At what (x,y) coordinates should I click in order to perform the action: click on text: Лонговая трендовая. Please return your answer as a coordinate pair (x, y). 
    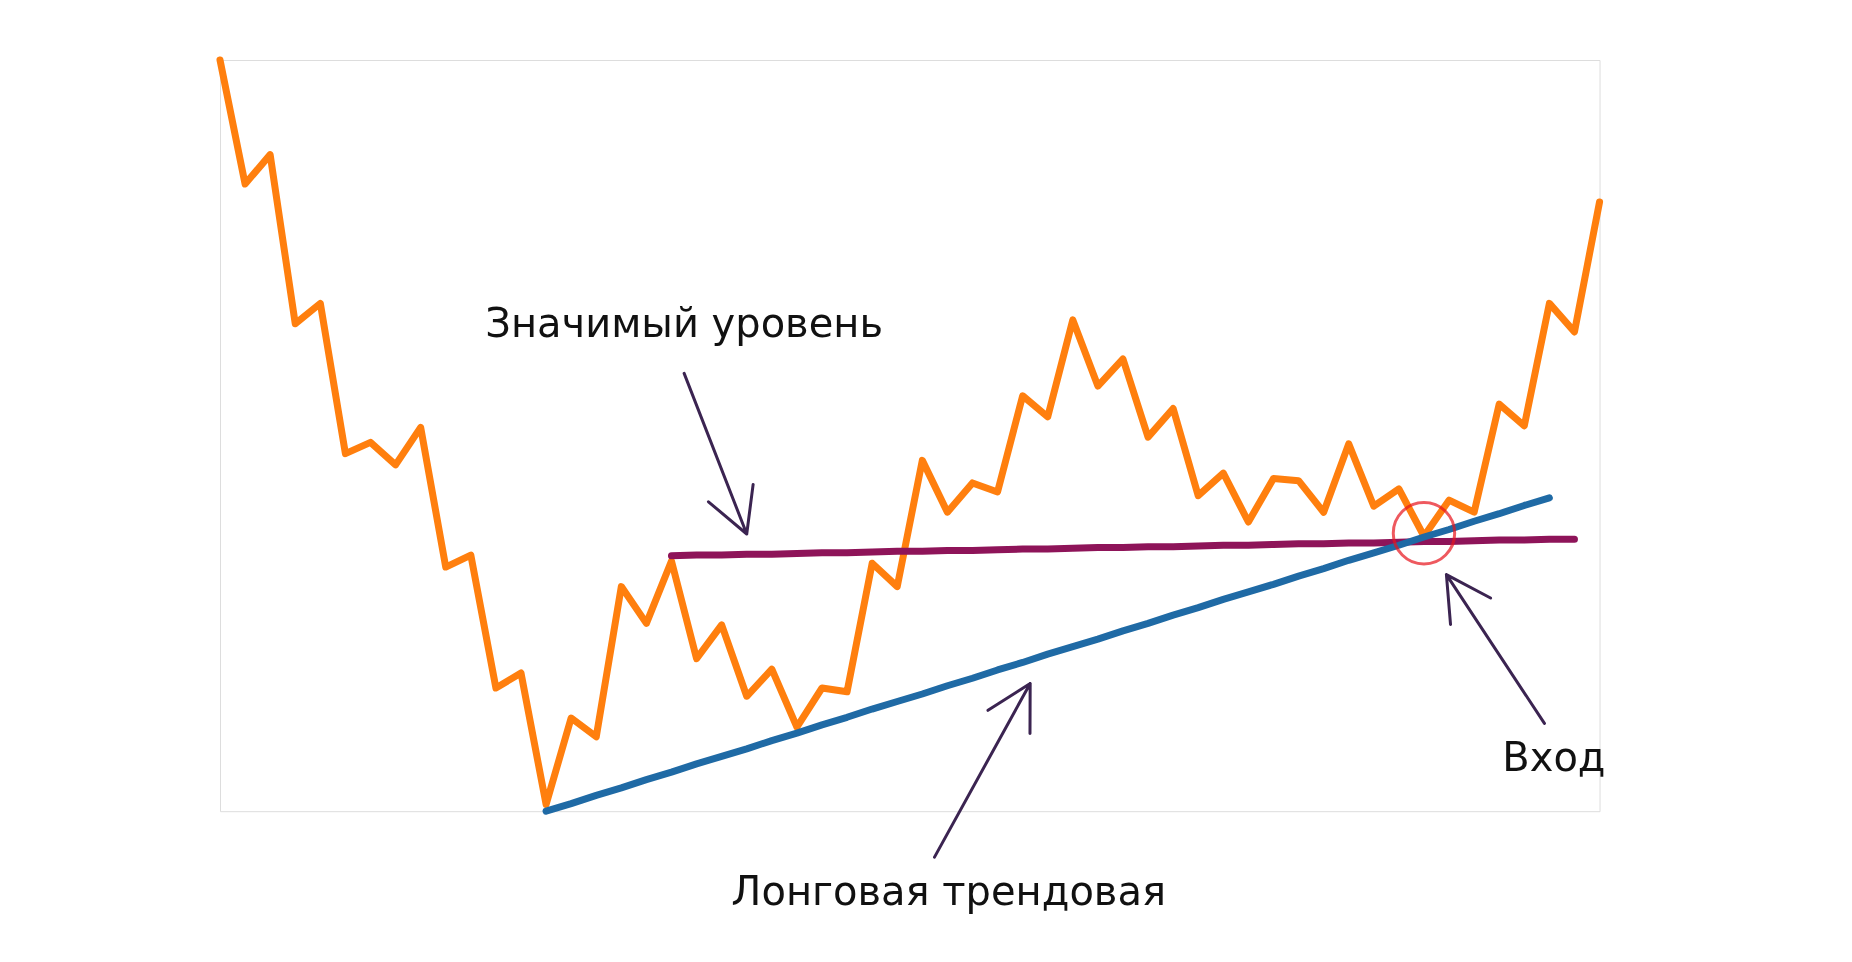
    Looking at the image, I should click on (948, 890).